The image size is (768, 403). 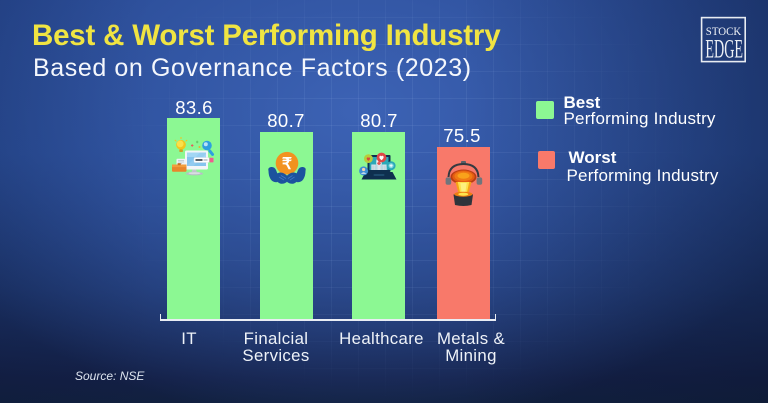 I want to click on svg-text: EDGE, so click(x=724, y=48).